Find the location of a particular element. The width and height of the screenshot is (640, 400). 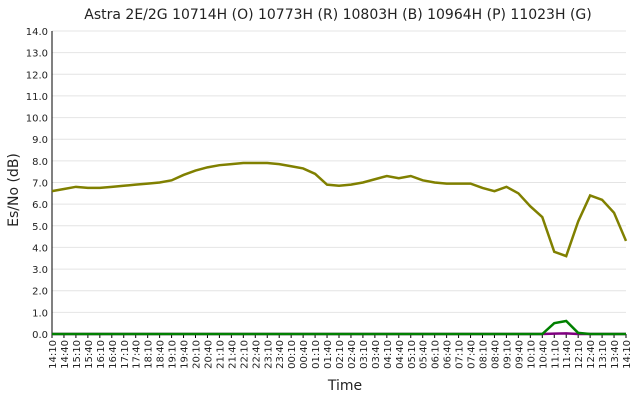

x-tick-label: 02:10 is located at coordinates (340, 354).